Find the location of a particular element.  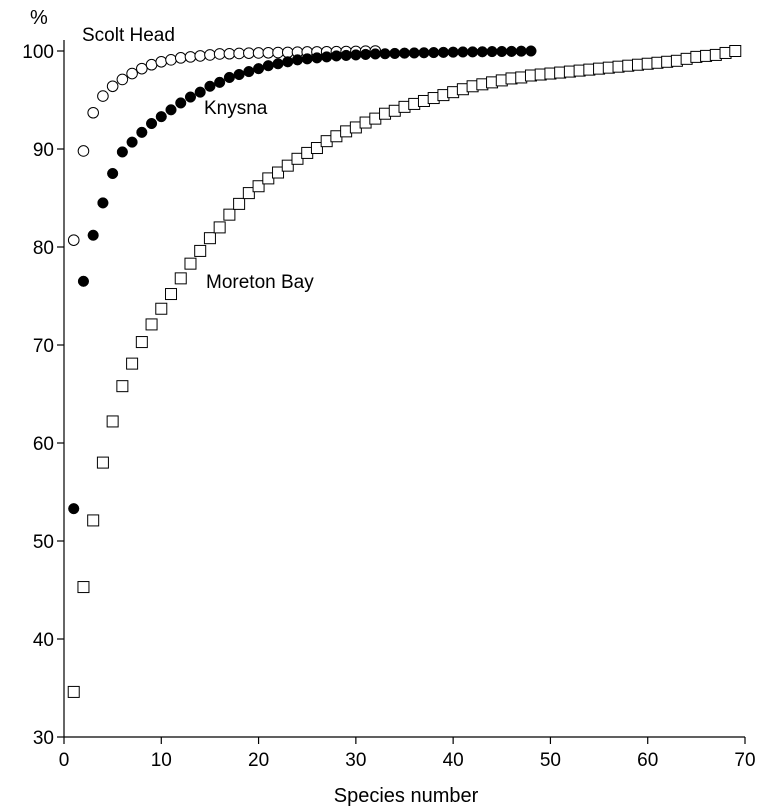

x-tick-label: 20 is located at coordinates (258, 760).